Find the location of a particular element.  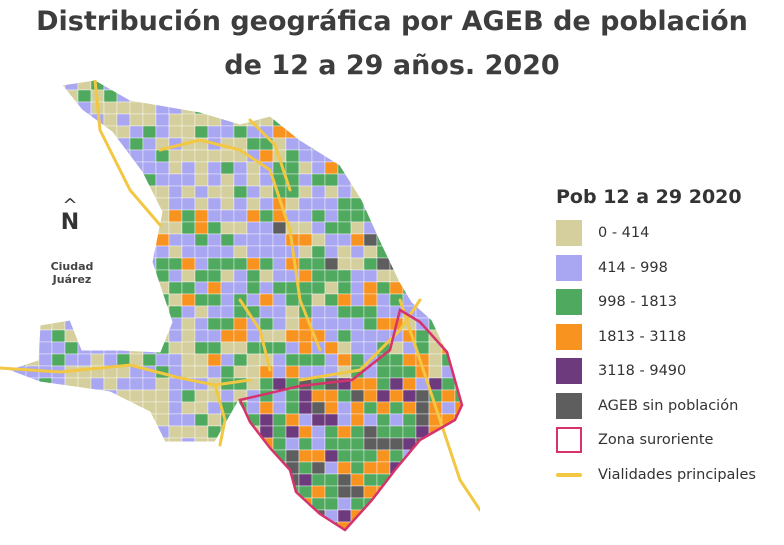

north-arrow-icon: ^ is located at coordinates (70, 205).